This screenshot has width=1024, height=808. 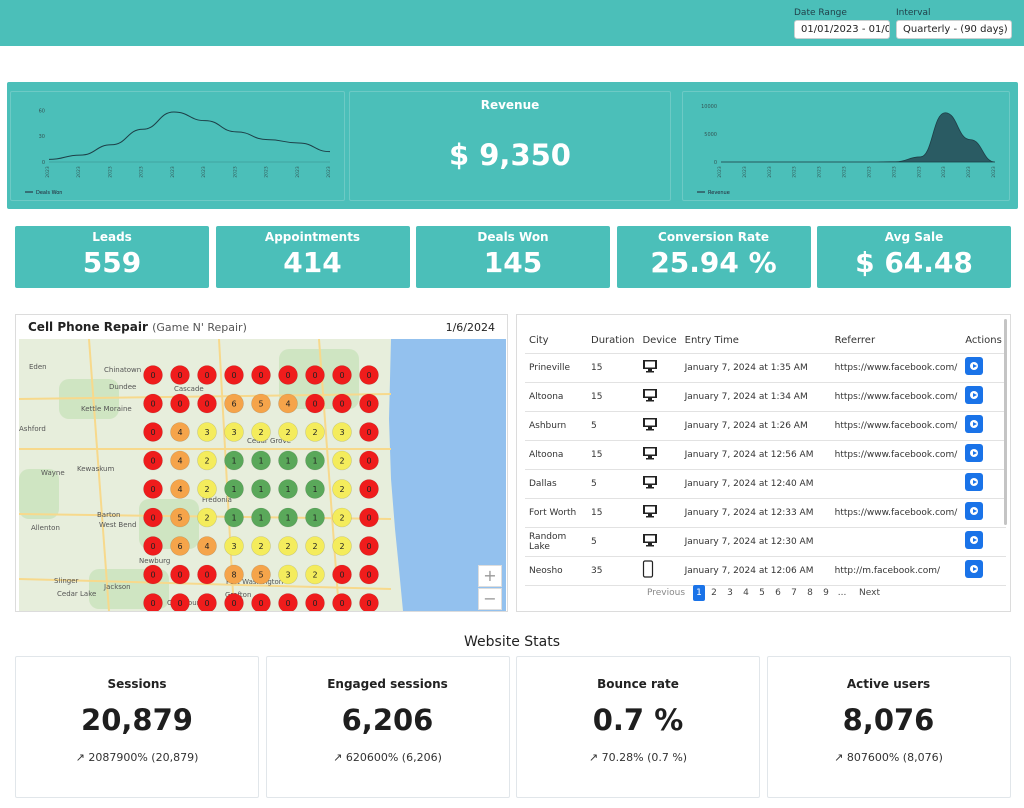 I want to click on page-button: 4, so click(x=746, y=593).